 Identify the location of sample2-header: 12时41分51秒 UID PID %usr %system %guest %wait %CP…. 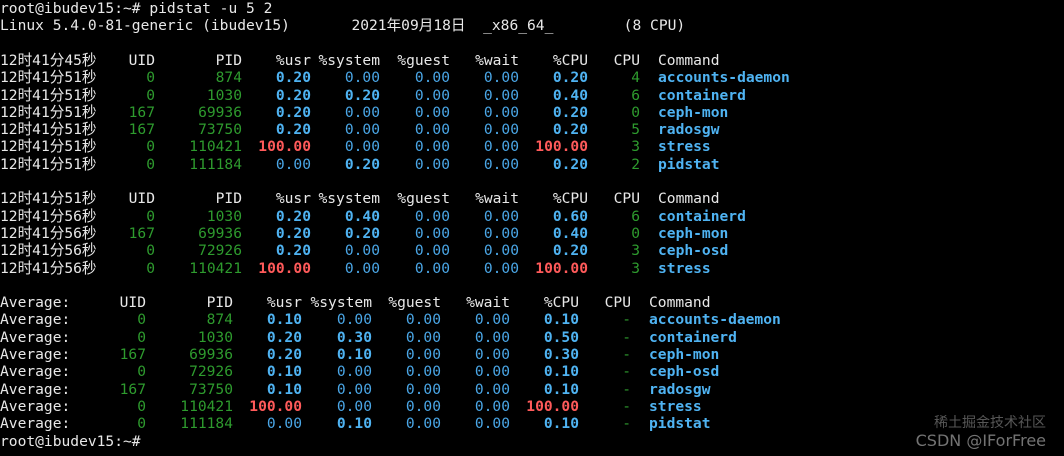
(532, 198).